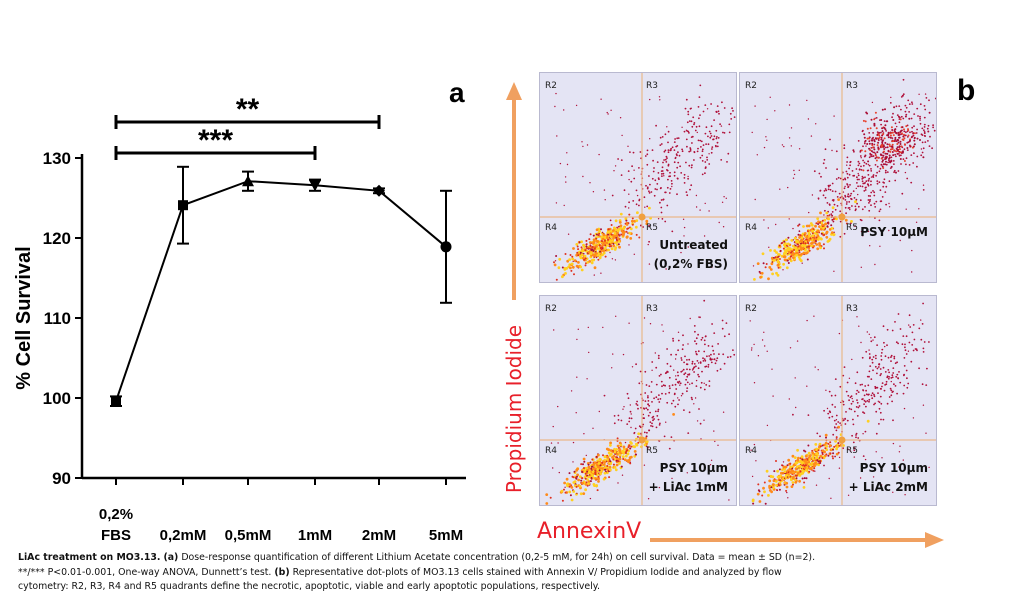 The image size is (1024, 614). I want to click on quadrant-label-r5: R5, so click(852, 451).